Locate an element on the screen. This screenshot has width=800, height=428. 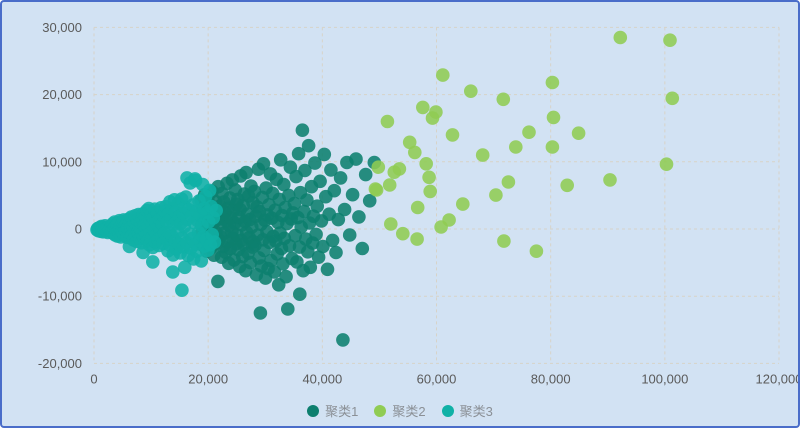
y-axis-tick-label: -20,000 is located at coordinates (60, 363).